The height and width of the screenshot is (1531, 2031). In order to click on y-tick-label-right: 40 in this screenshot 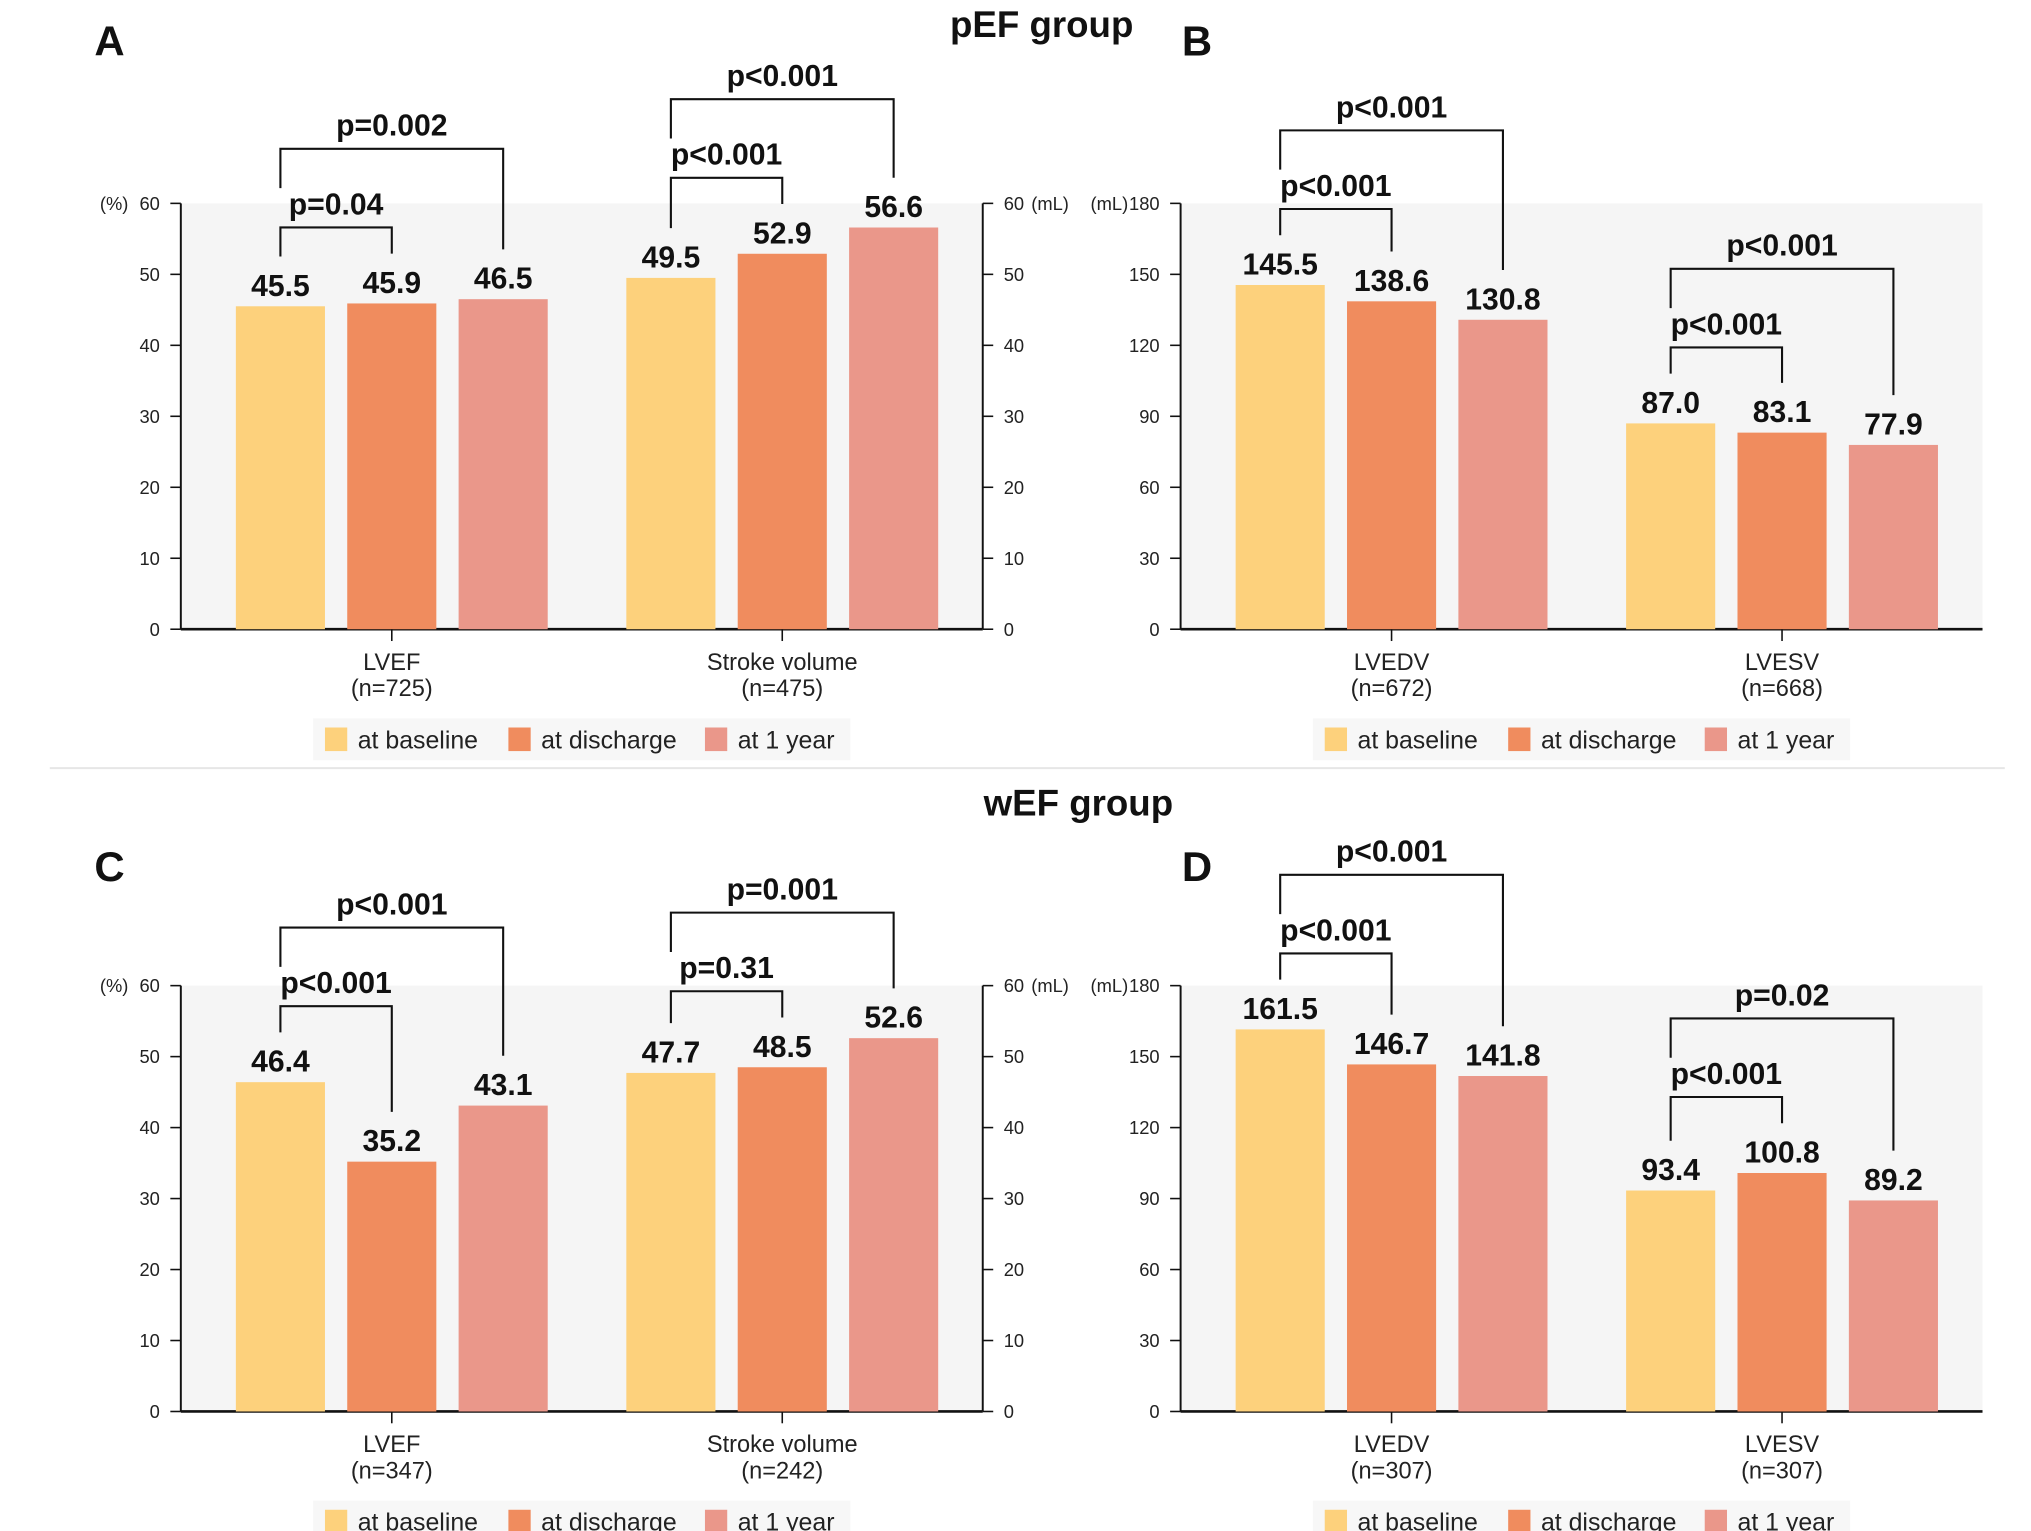, I will do `click(1014, 345)`.